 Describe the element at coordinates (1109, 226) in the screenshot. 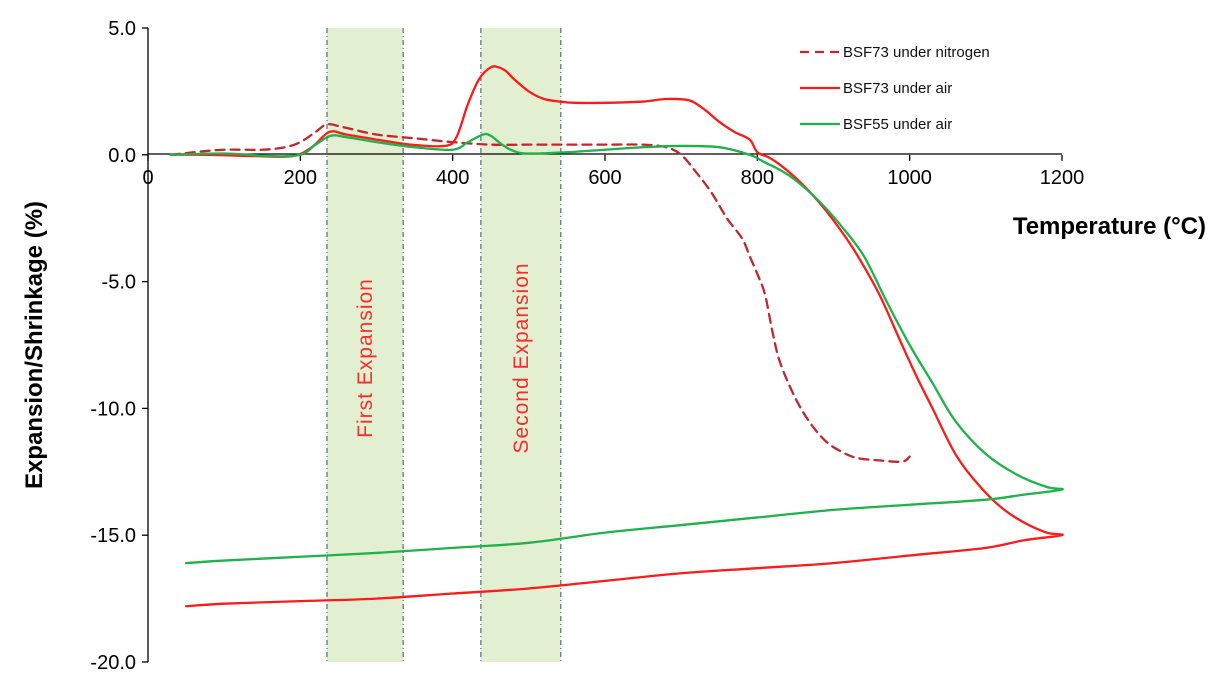

I see `x-axis-title: Temperature (°C)` at that location.